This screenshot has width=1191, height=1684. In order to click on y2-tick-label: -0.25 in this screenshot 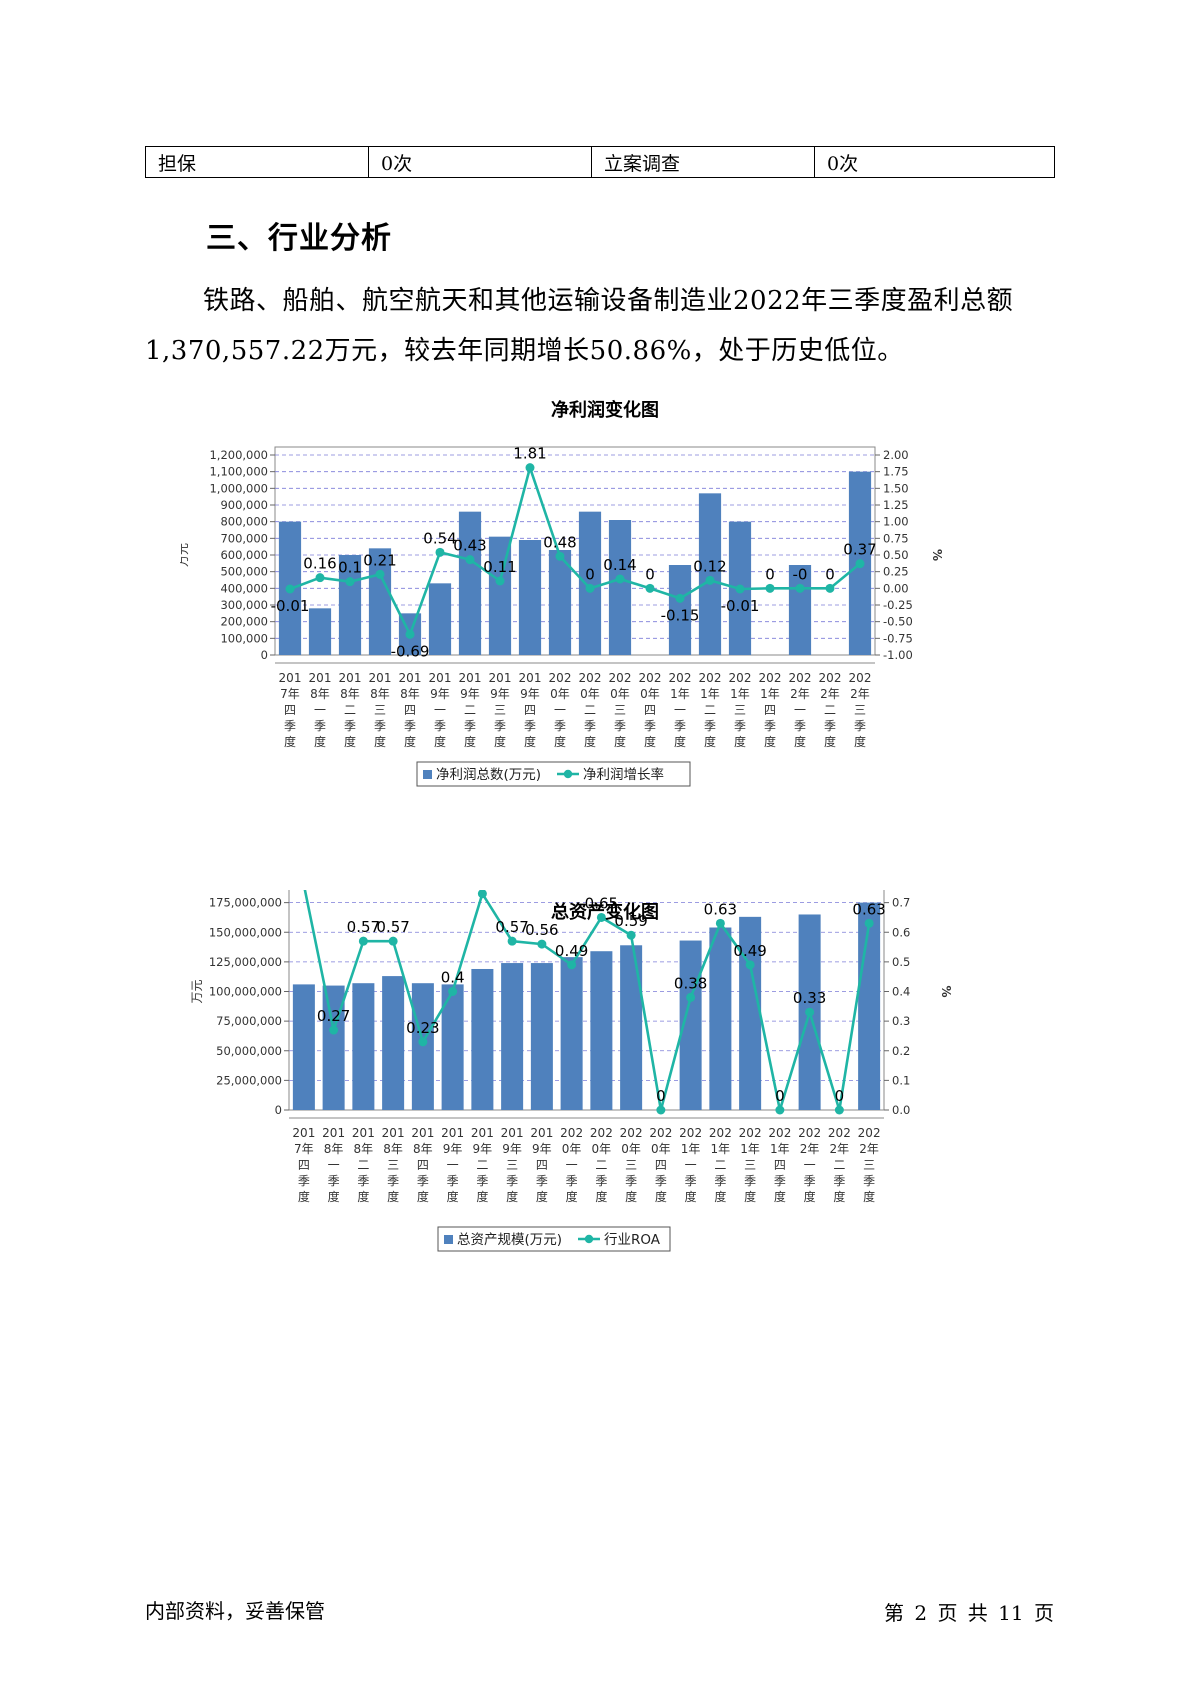, I will do `click(898, 605)`.